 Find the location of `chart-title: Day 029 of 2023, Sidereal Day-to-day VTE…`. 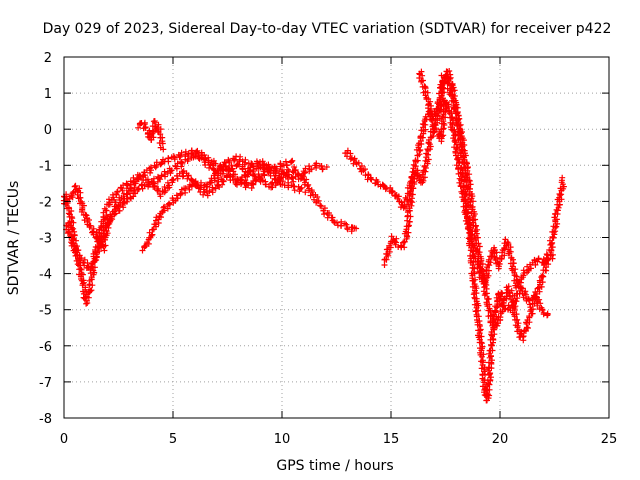

chart-title: Day 029 of 2023, Sidereal Day-to-day VTE… is located at coordinates (327, 29).